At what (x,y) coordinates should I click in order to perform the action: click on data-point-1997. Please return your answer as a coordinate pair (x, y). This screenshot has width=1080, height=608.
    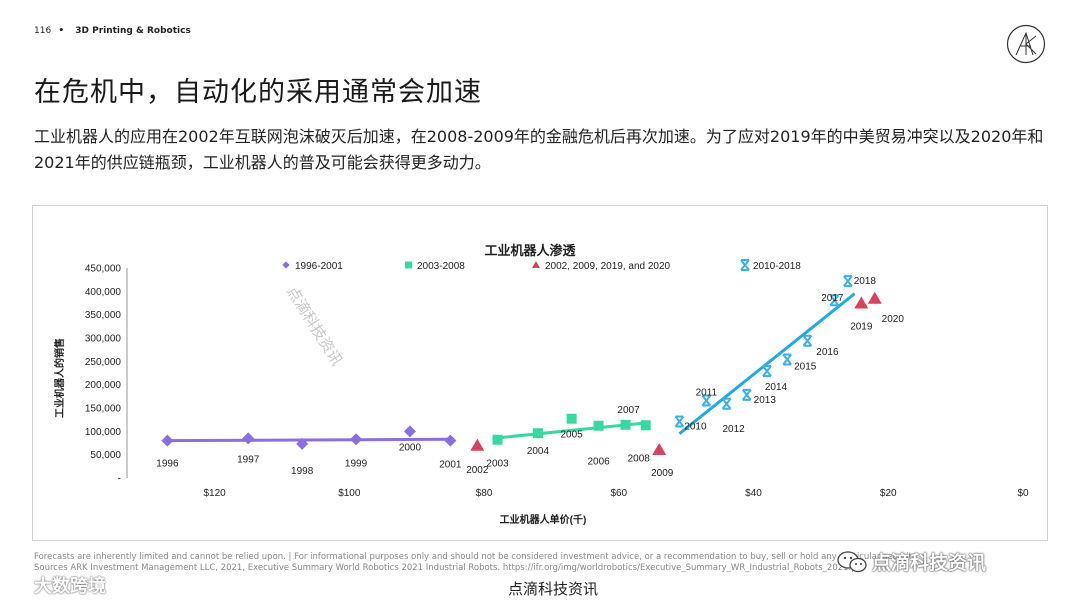
    Looking at the image, I should click on (248, 438).